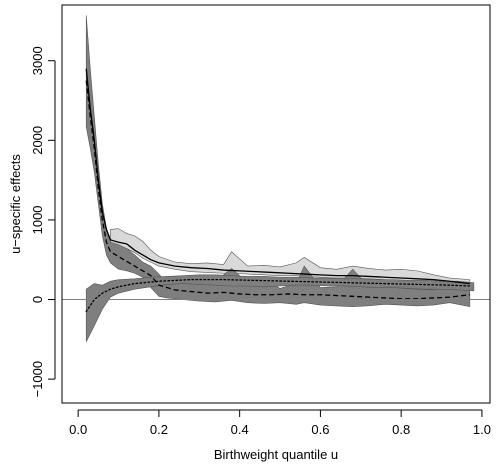  What do you see at coordinates (240, 429) in the screenshot?
I see `x-tick-label: 0.4` at bounding box center [240, 429].